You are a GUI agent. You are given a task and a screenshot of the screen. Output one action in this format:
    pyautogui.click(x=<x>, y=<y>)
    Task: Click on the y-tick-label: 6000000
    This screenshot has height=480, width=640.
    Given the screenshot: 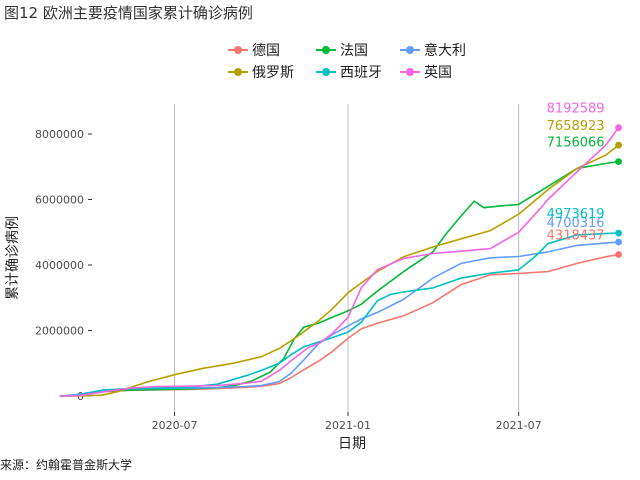 What is the action you would take?
    pyautogui.click(x=59, y=200)
    